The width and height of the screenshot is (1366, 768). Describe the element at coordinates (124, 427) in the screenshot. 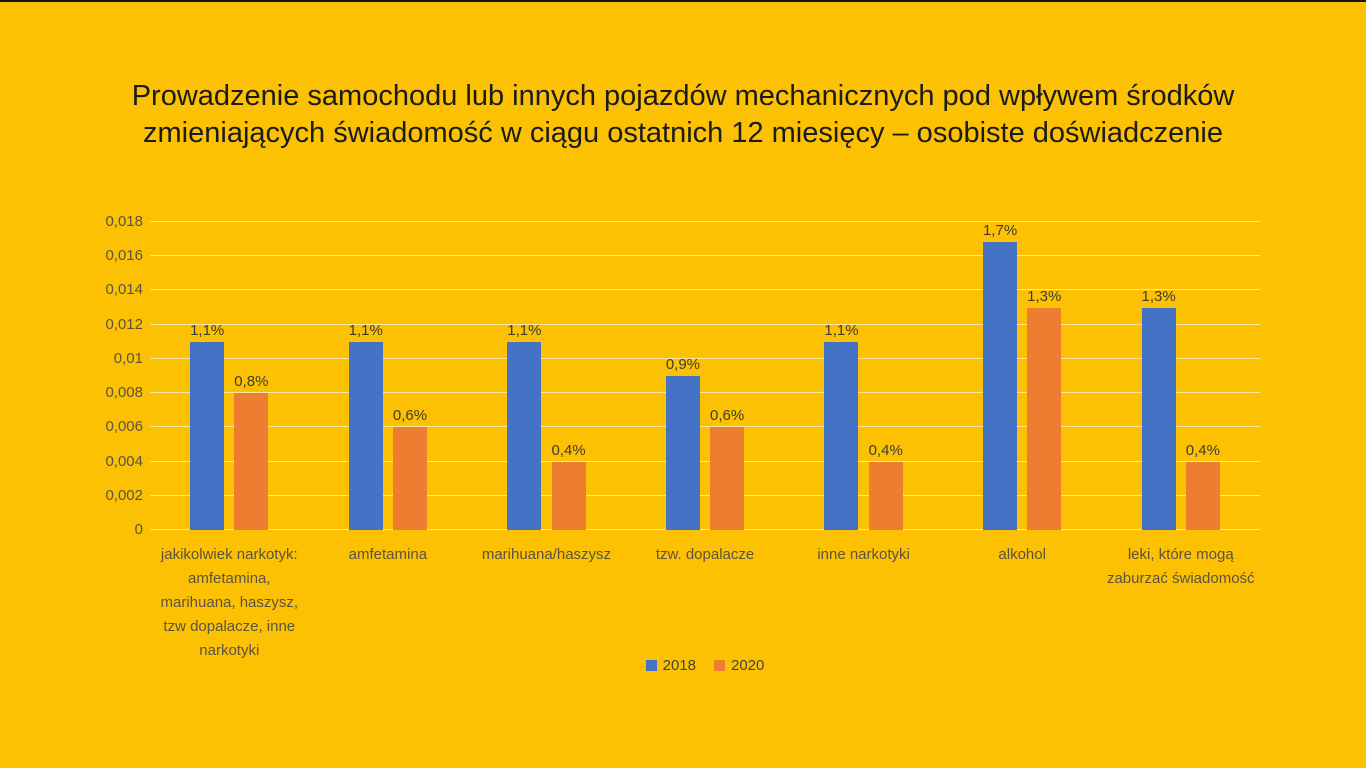

I see `y-axis-tick-label: 0,006` at that location.